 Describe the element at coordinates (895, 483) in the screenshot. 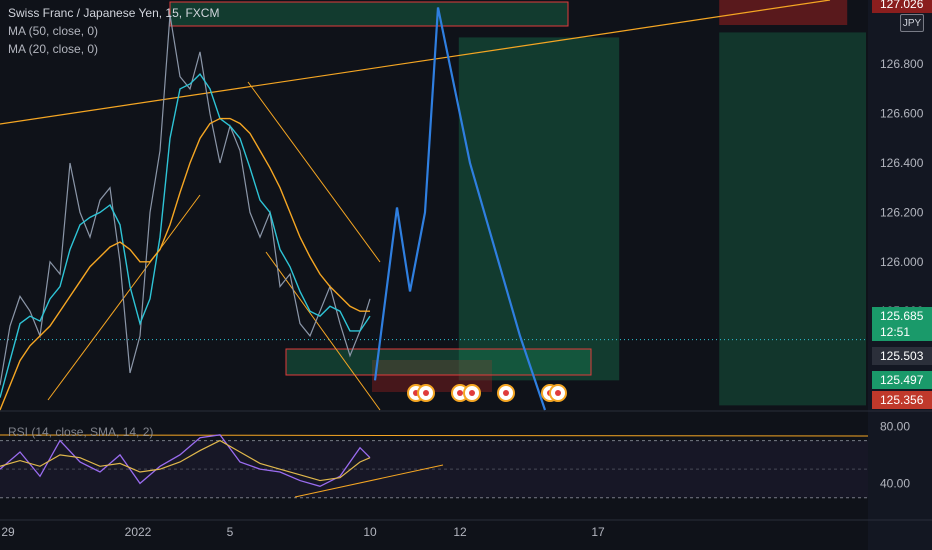

I see `rsi-tick-label: 40.00` at that location.